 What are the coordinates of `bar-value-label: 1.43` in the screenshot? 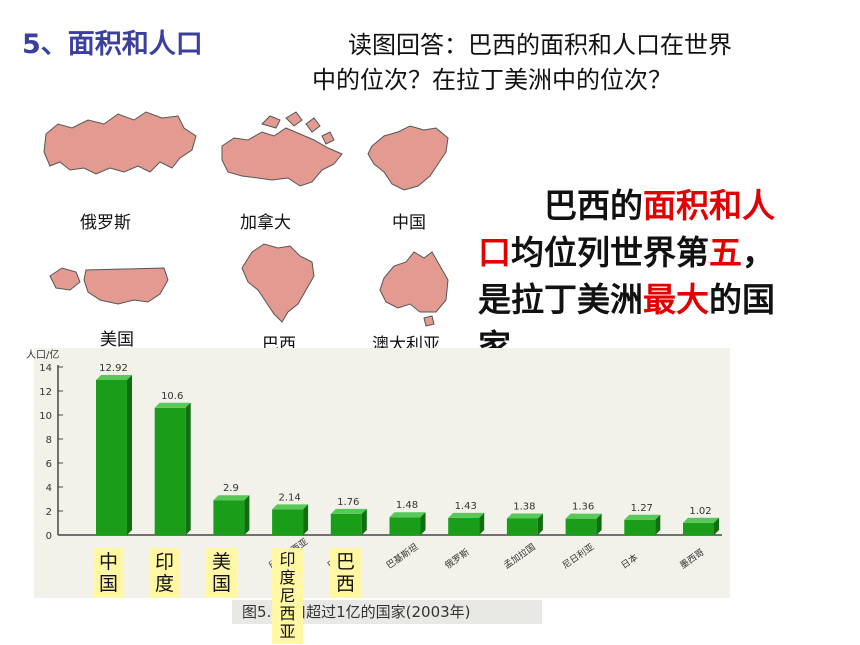 It's located at (466, 506).